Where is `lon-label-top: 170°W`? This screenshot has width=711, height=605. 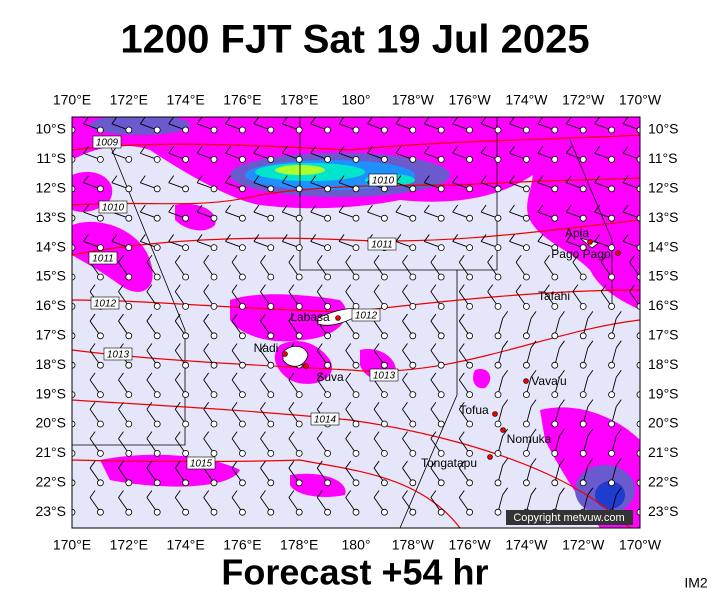
lon-label-top: 170°W is located at coordinates (640, 100).